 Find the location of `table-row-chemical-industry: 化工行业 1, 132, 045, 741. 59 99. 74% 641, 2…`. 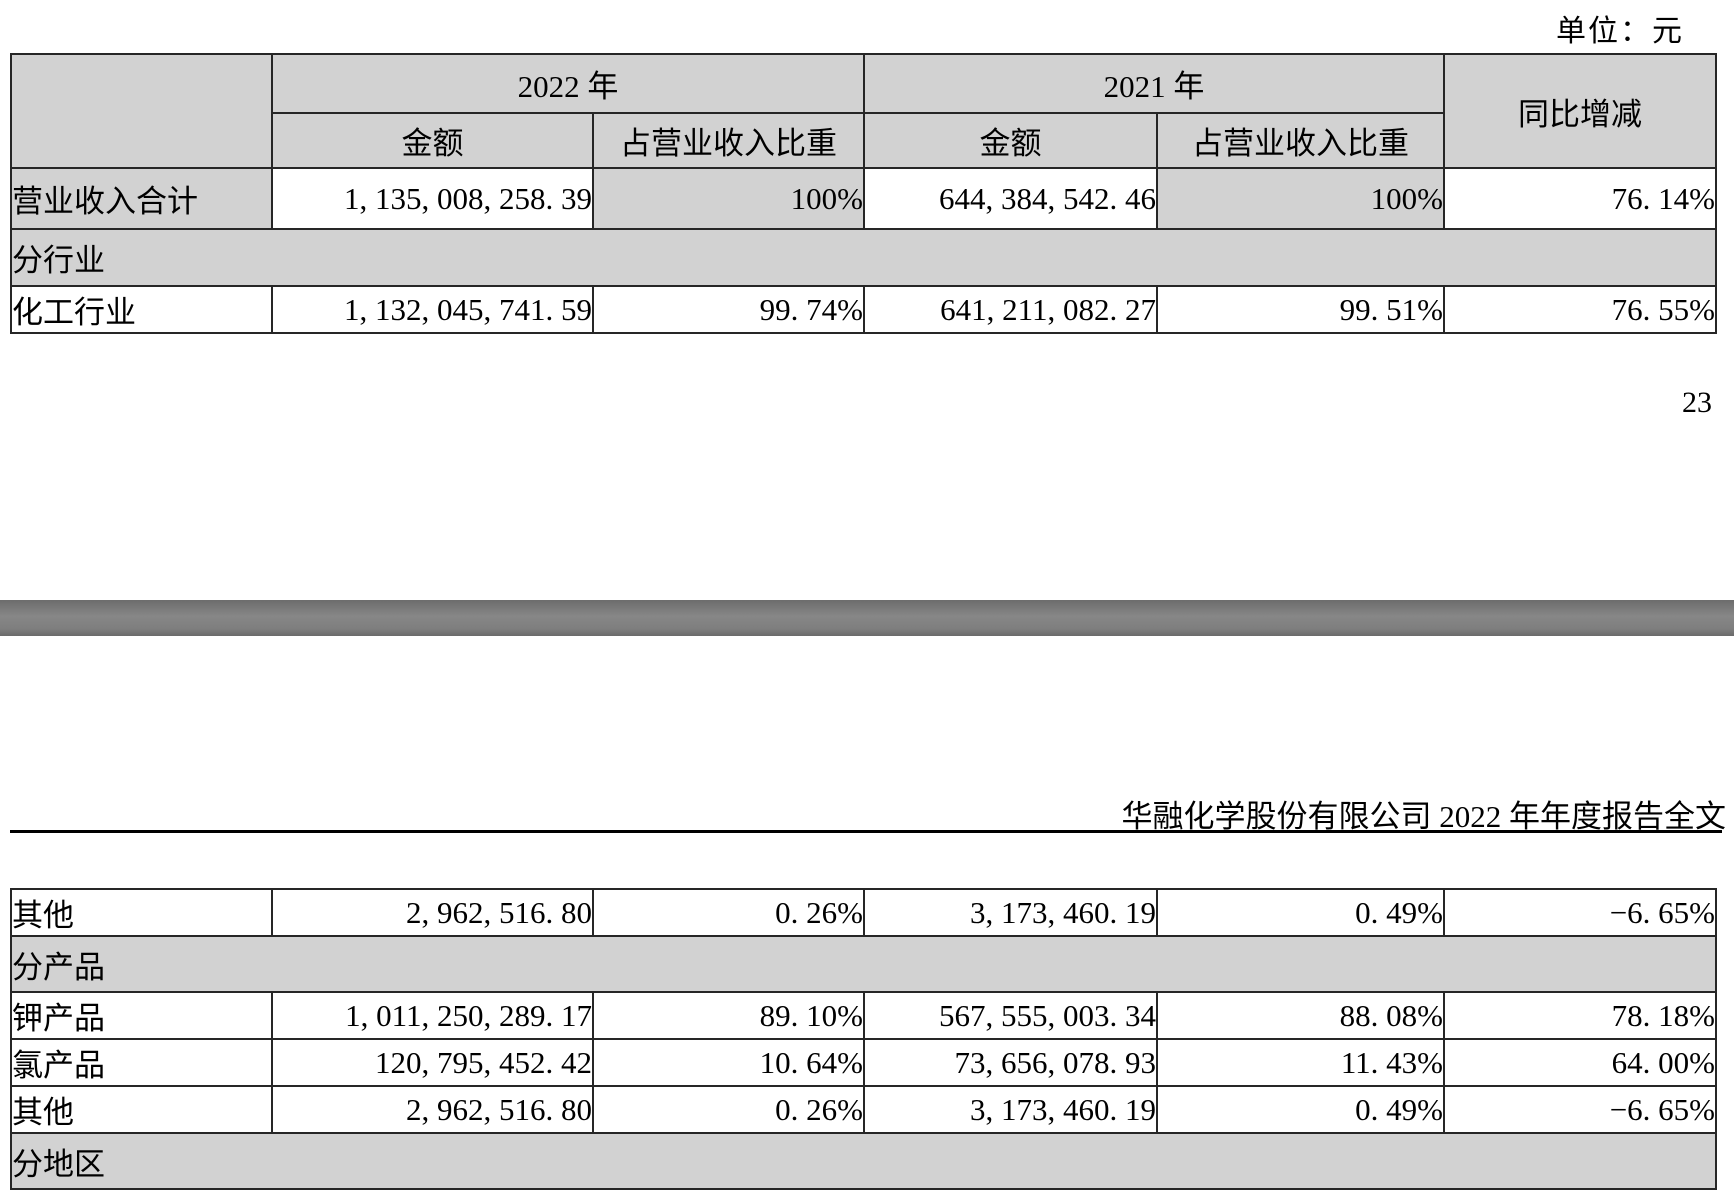

table-row-chemical-industry: 化工行业 1, 132, 045, 741. 59 99. 74% 641, 2… is located at coordinates (863, 309).